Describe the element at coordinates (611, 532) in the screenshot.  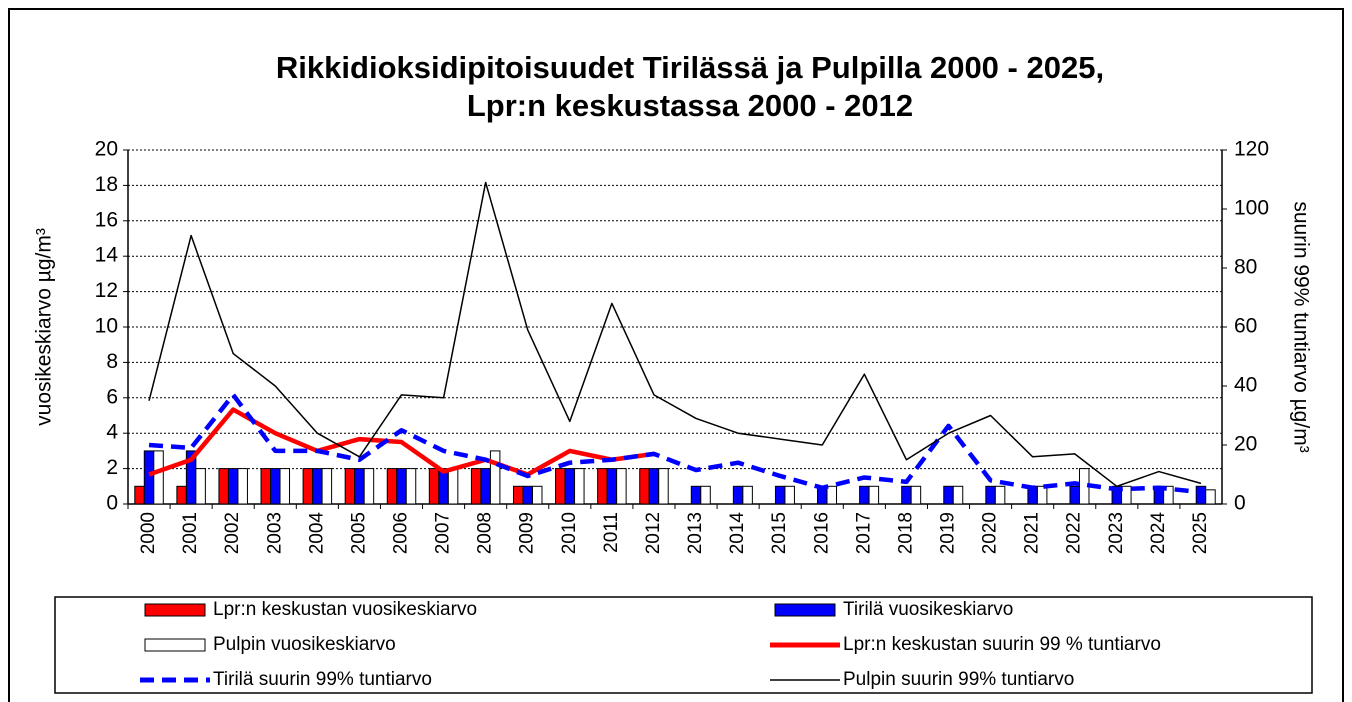
I see `x-tick-label: 2011` at that location.